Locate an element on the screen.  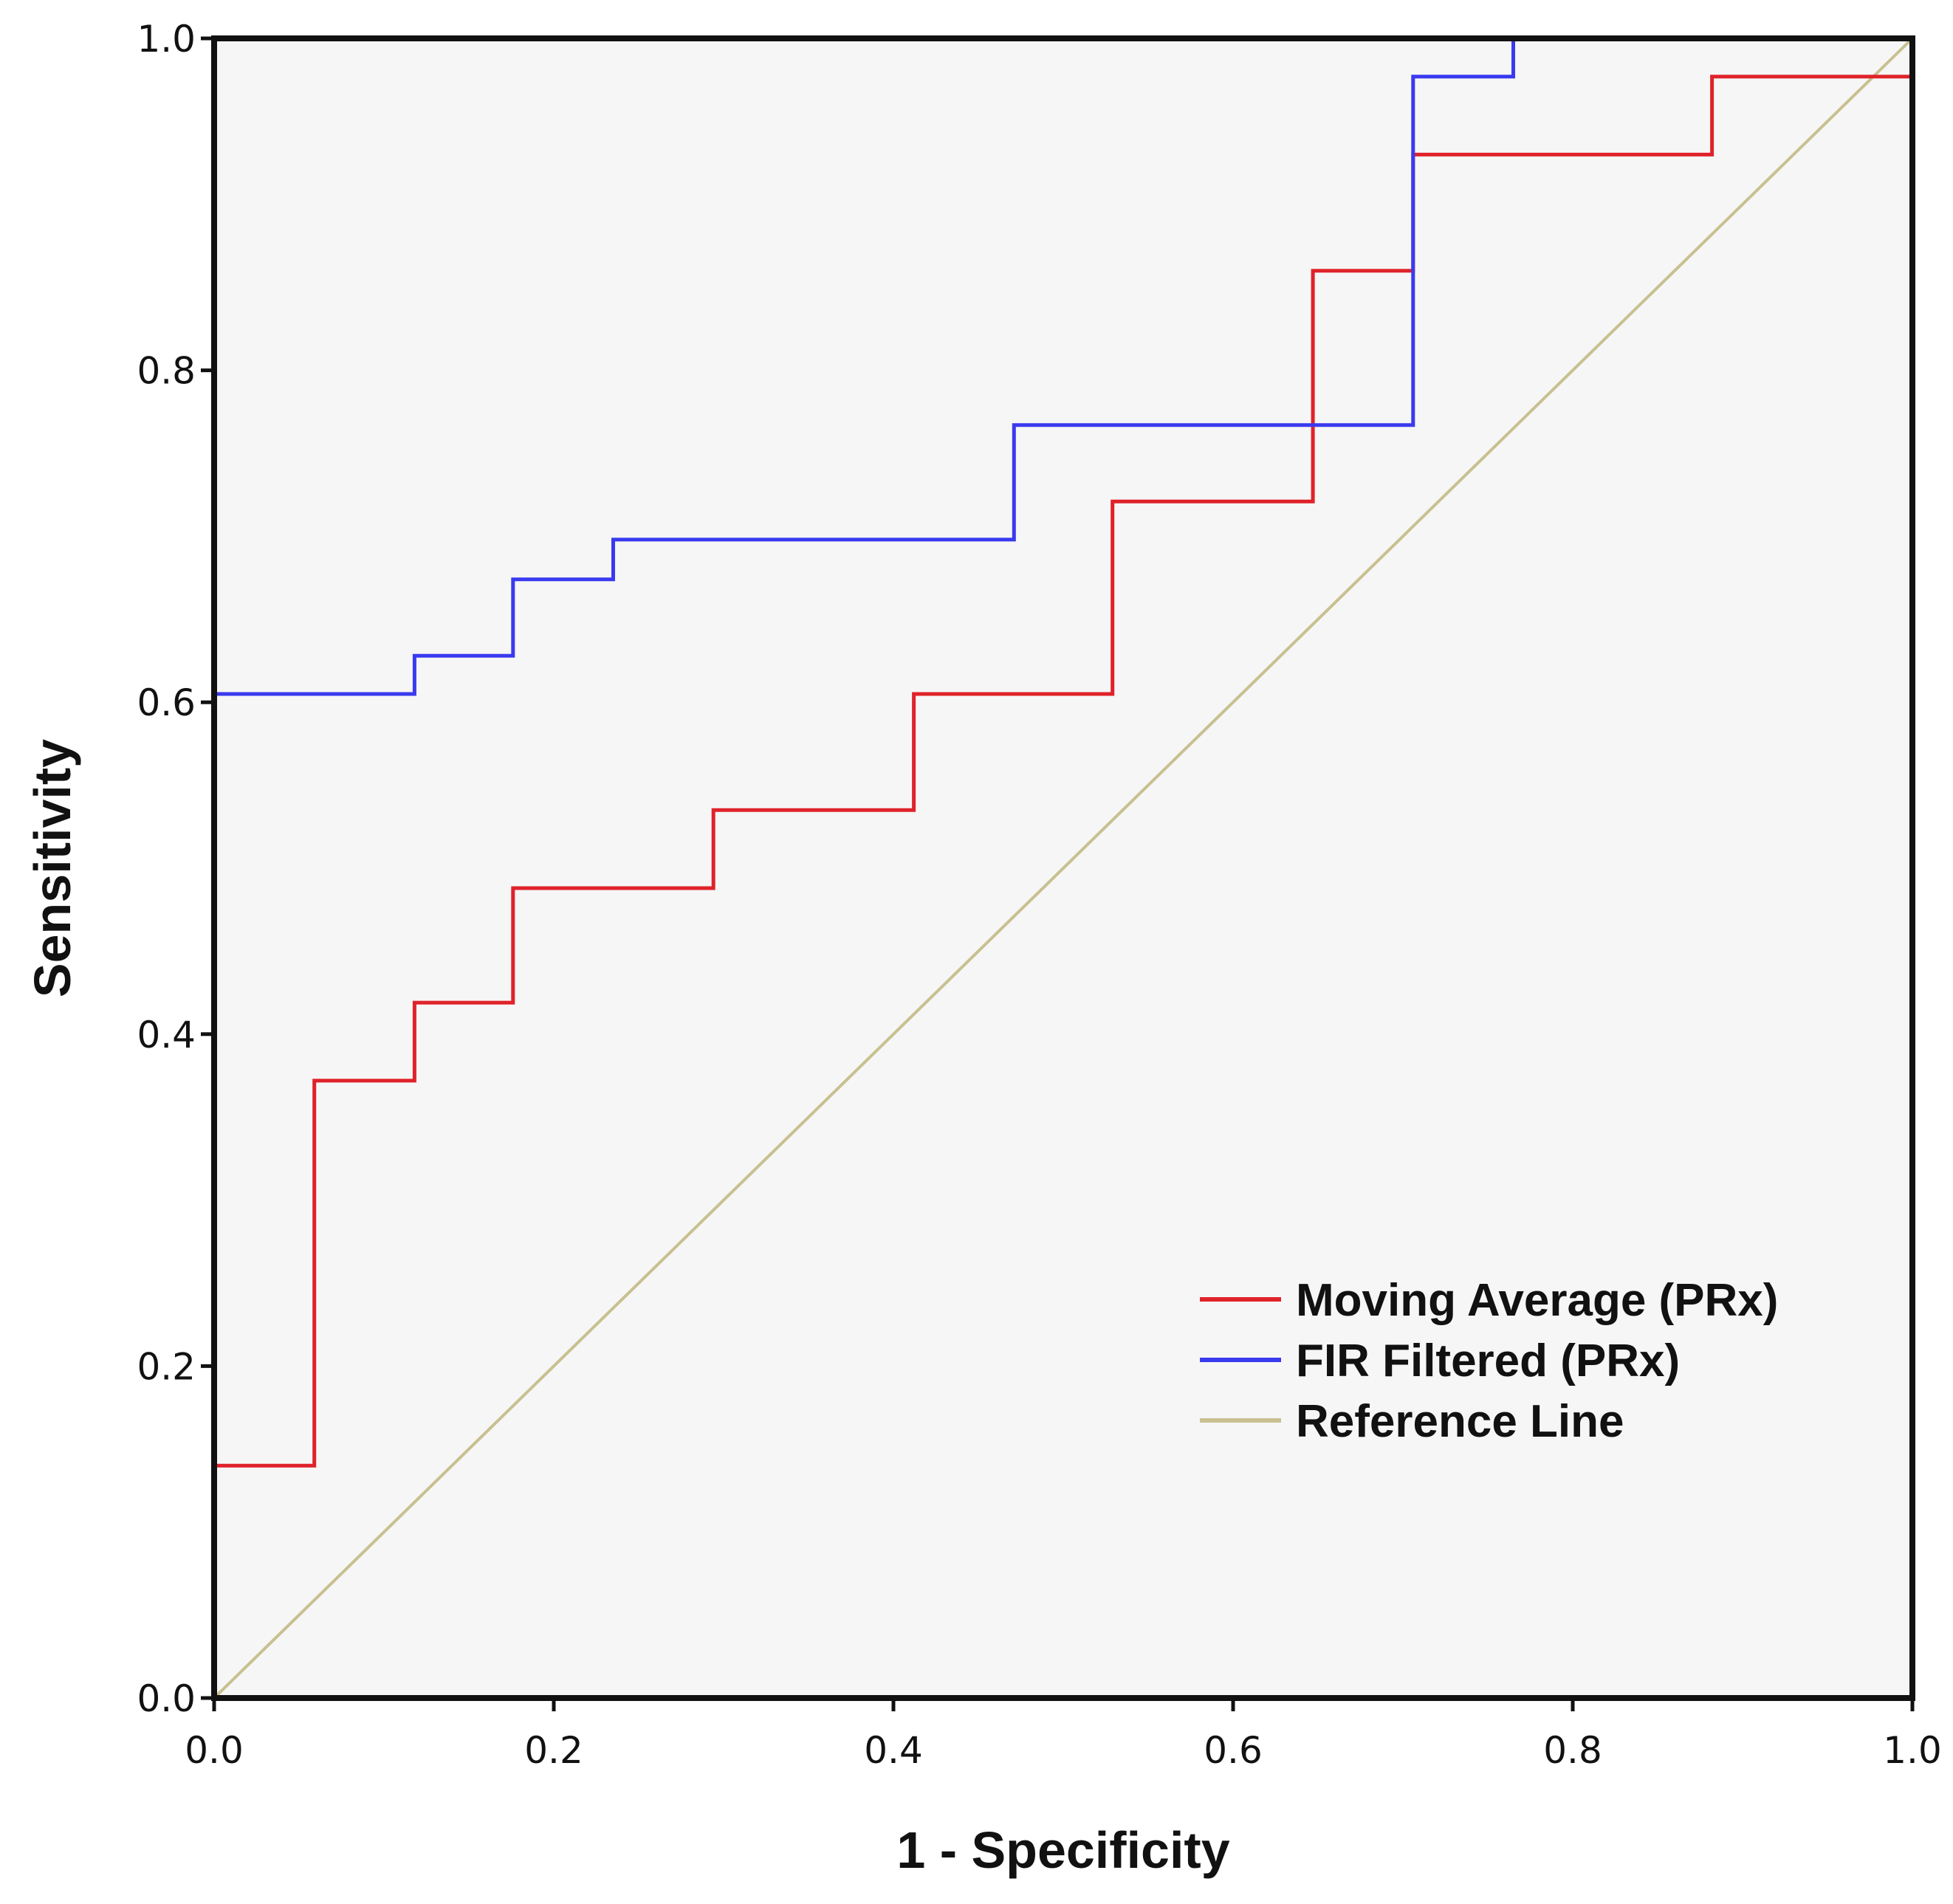
x-tick-label: 0.6 is located at coordinates (1233, 1751).